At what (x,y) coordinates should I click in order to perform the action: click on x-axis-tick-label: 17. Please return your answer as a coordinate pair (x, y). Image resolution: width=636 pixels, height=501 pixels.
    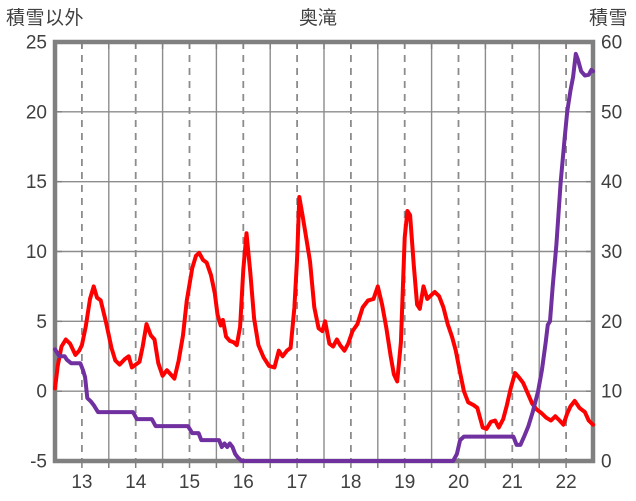
    Looking at the image, I should click on (297, 482).